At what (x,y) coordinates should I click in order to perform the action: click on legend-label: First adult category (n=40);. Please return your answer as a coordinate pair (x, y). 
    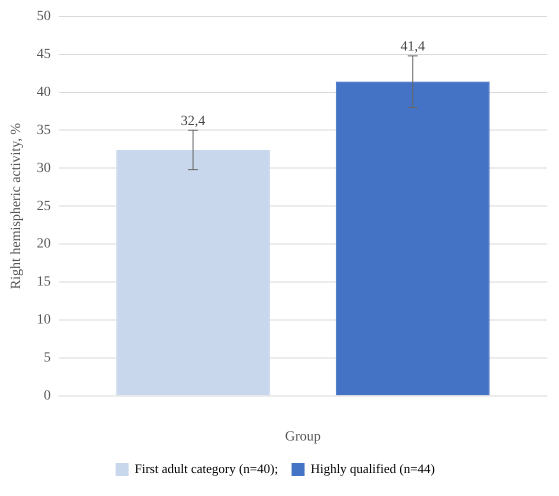
    Looking at the image, I should click on (206, 468).